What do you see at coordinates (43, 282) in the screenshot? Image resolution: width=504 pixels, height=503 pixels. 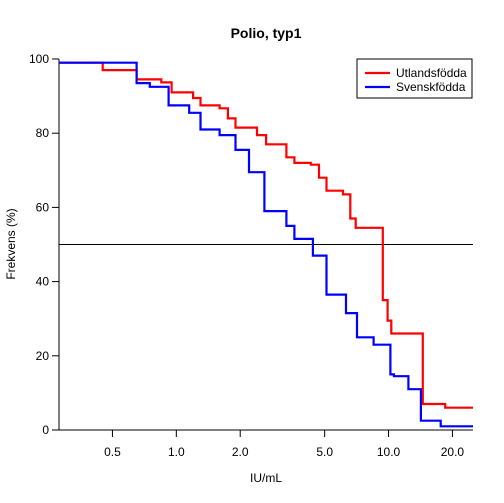 I see `y-tick-label: 40` at bounding box center [43, 282].